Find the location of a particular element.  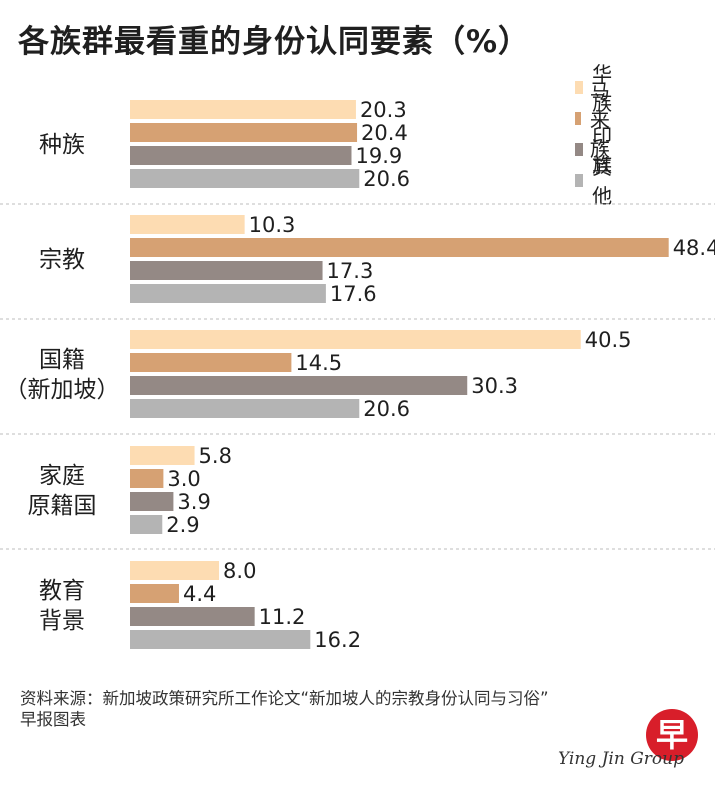

source-note: 资料来源：新加坡政策研究所工作论文“新加坡人的宗教身份认同与习俗” 早报图表 is located at coordinates (284, 709).